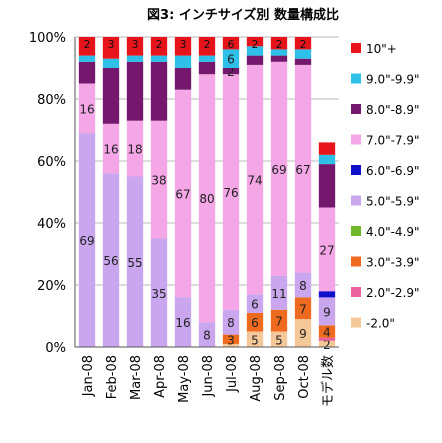 The height and width of the screenshot is (443, 442). What do you see at coordinates (328, 381) in the screenshot?
I see `x-tick-label: モデル数` at bounding box center [328, 381].